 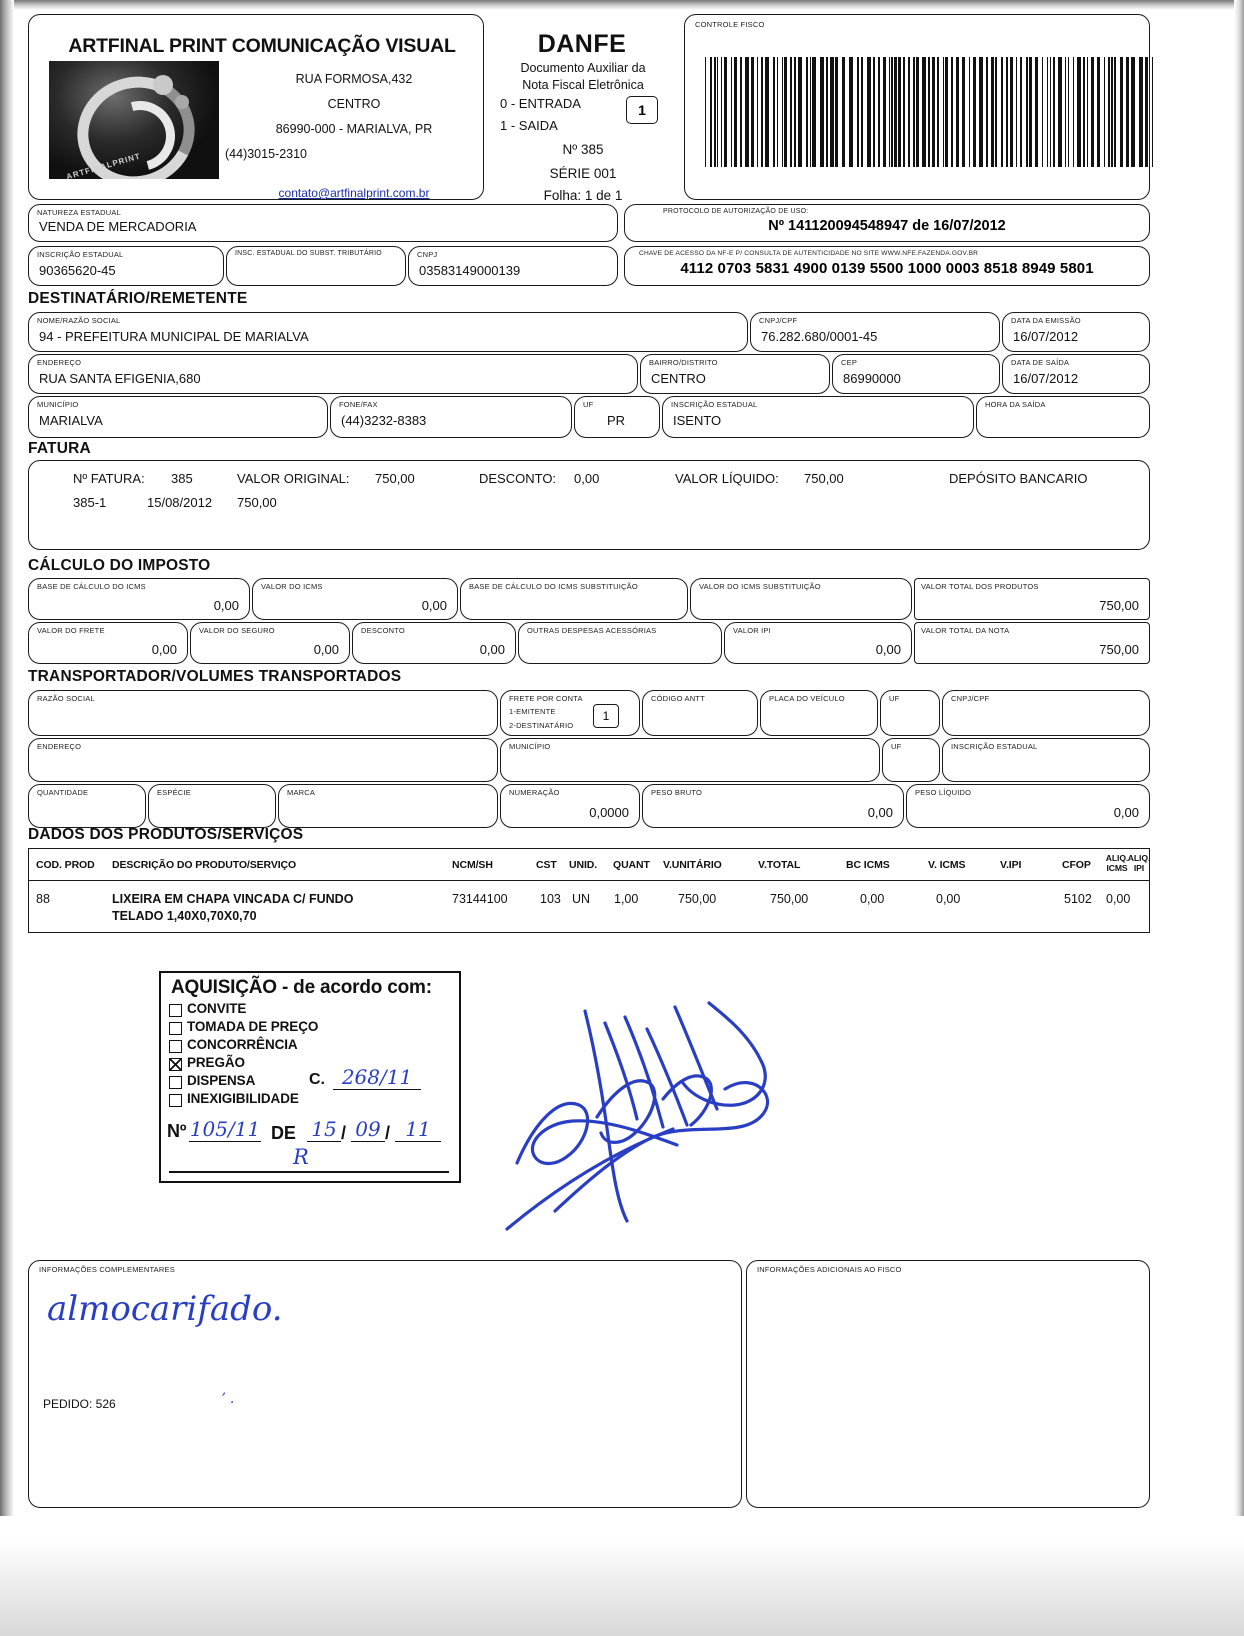 What do you see at coordinates (309, 1172) in the screenshot?
I see `stamp-bottom-rule` at bounding box center [309, 1172].